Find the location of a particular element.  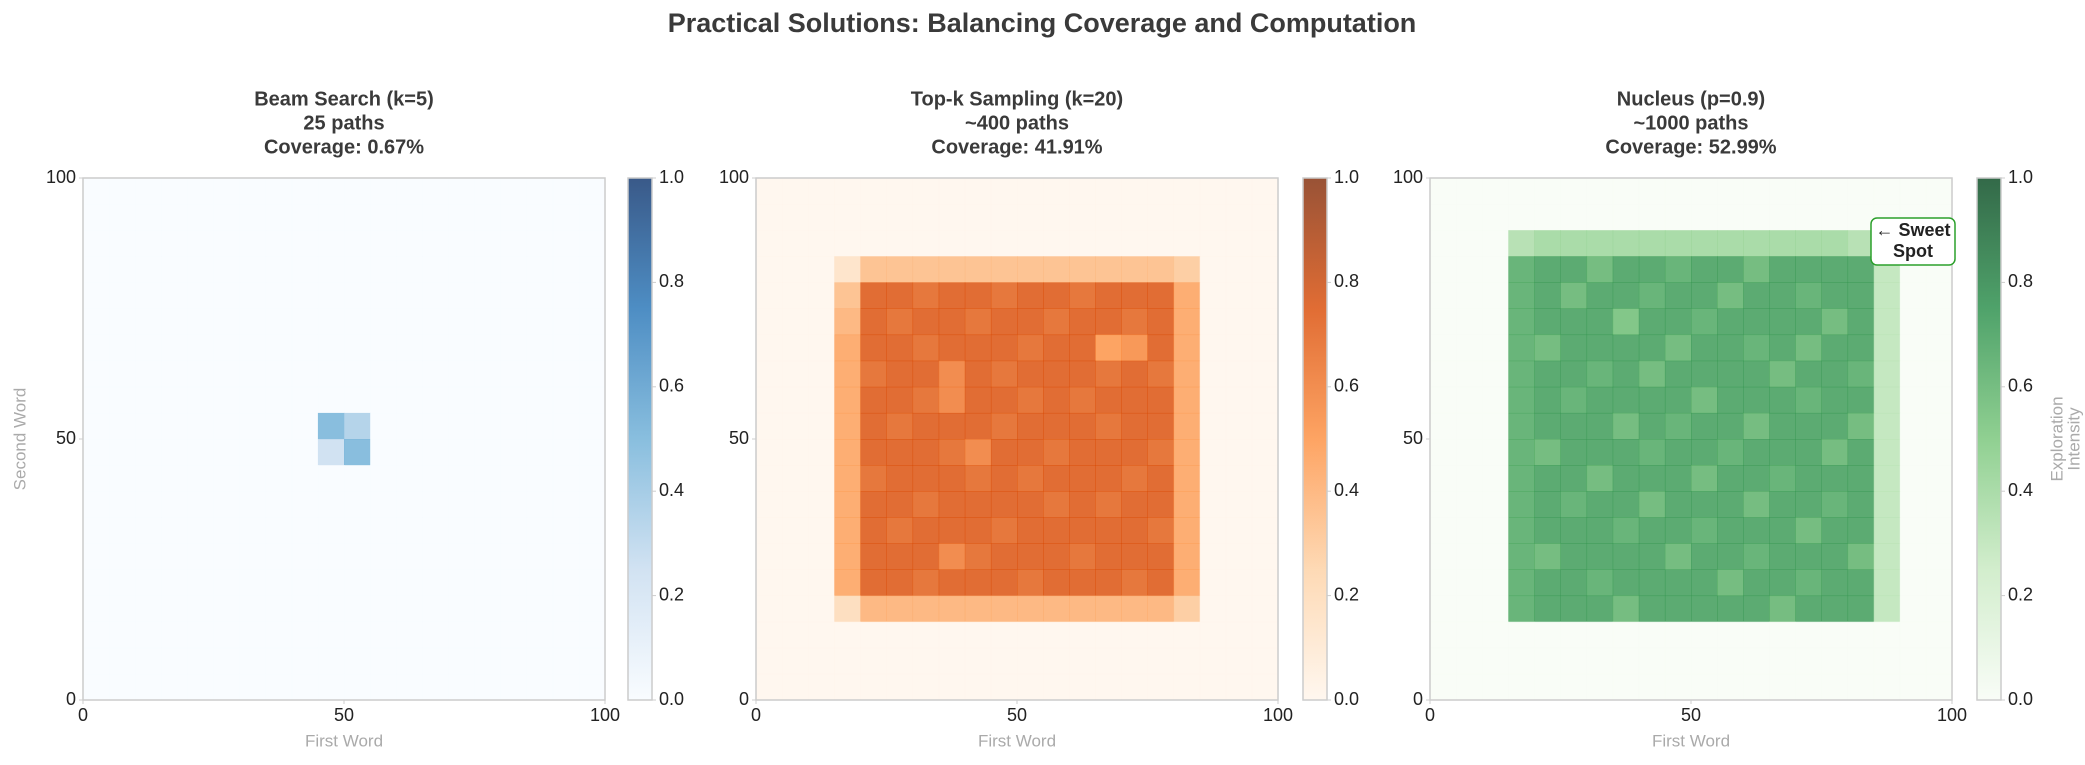

colorbar-tick-label: 0.8 is located at coordinates (671, 281).